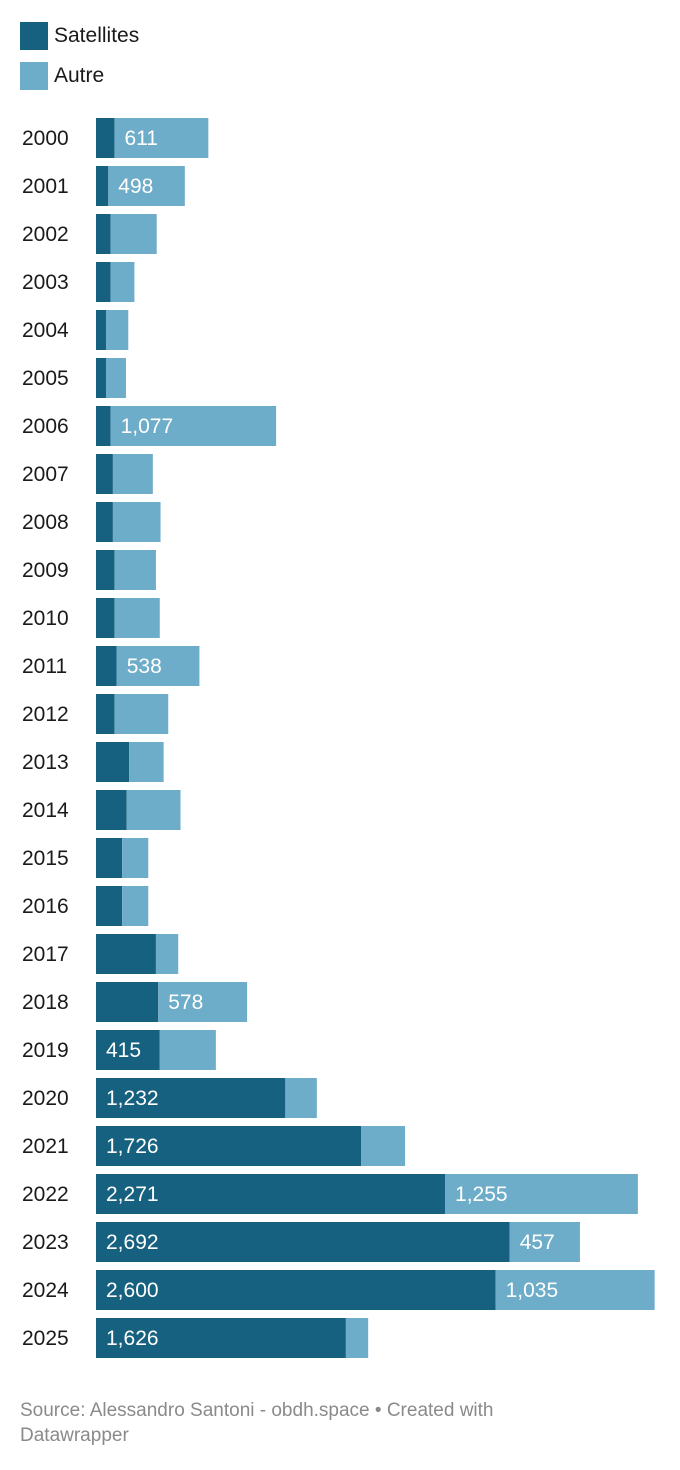  What do you see at coordinates (537, 1242) in the screenshot?
I see `data-label-autre: 457` at bounding box center [537, 1242].